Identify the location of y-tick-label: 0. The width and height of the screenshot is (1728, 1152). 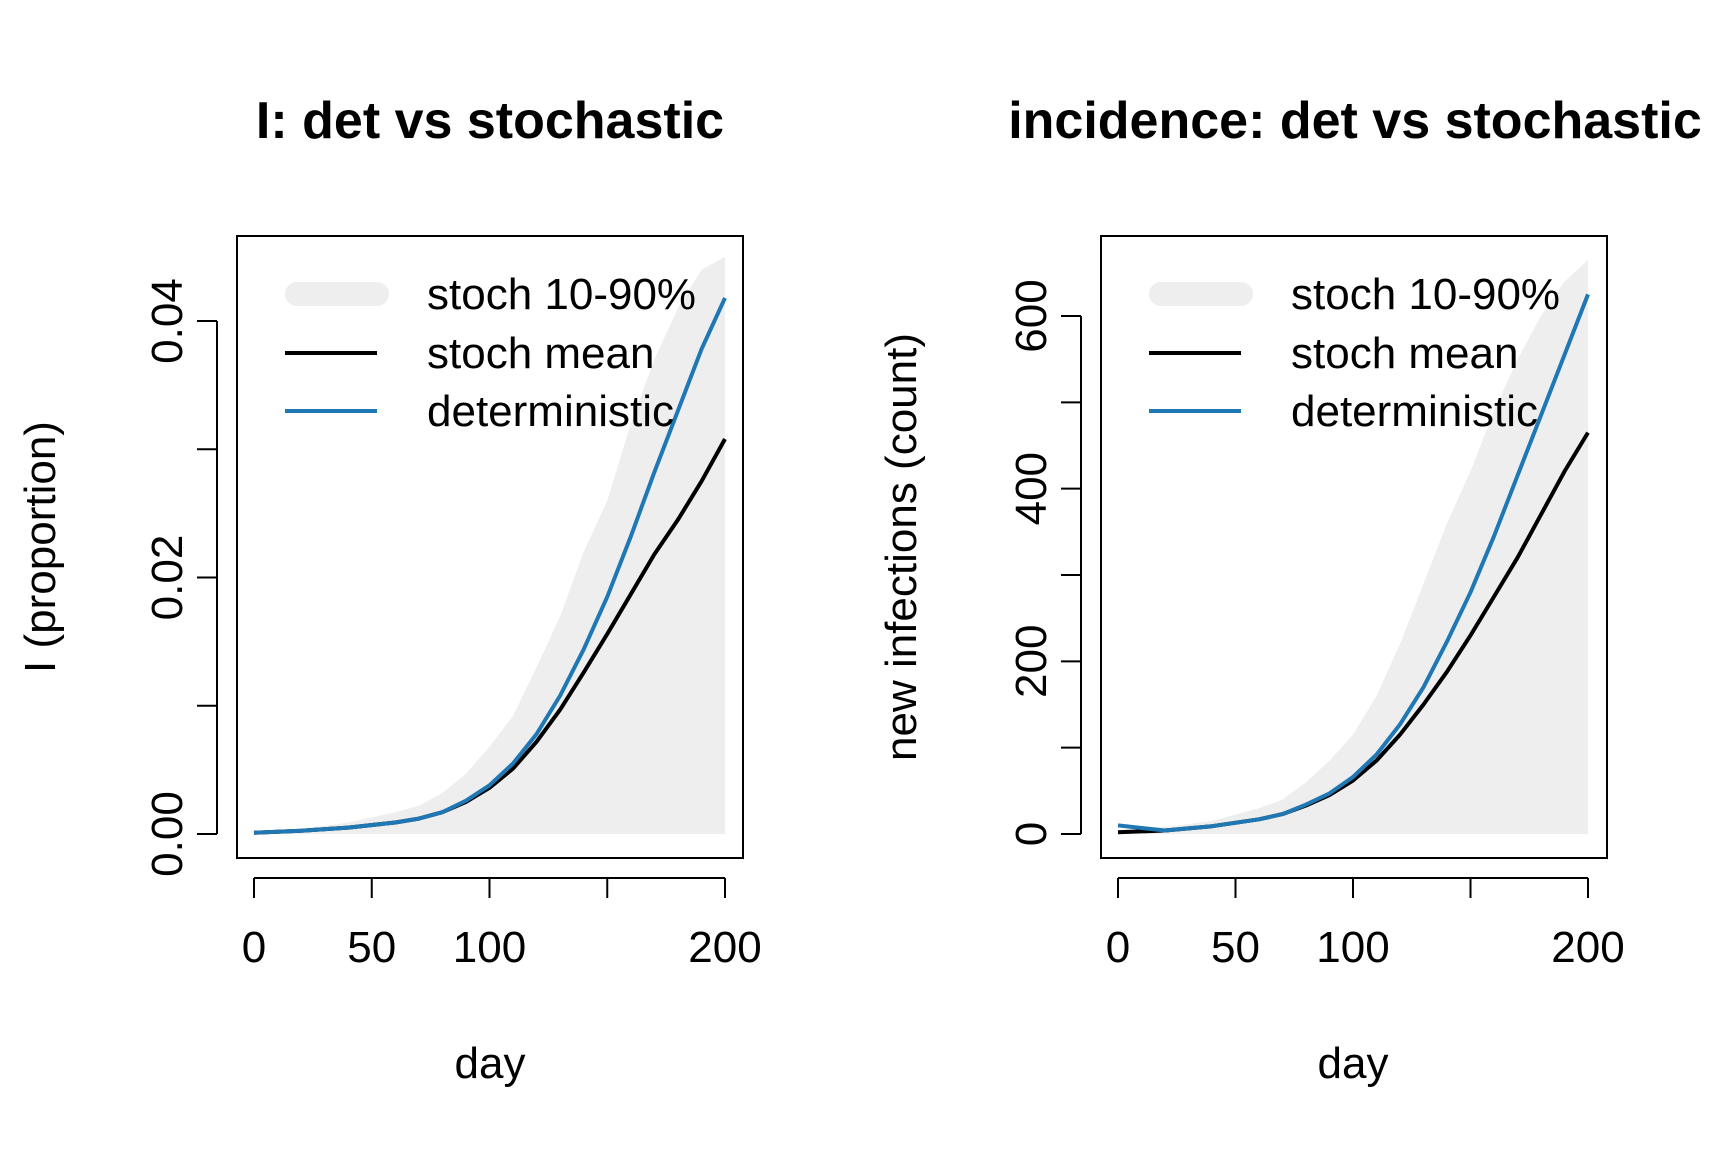
(1031, 834).